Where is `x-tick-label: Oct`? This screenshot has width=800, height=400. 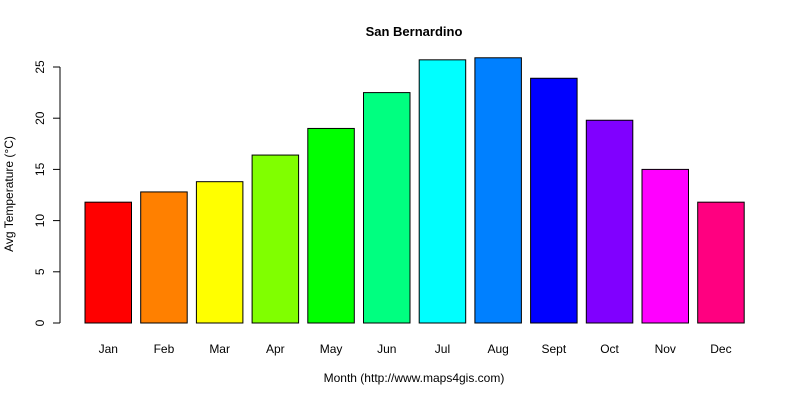 x-tick-label: Oct is located at coordinates (609, 349).